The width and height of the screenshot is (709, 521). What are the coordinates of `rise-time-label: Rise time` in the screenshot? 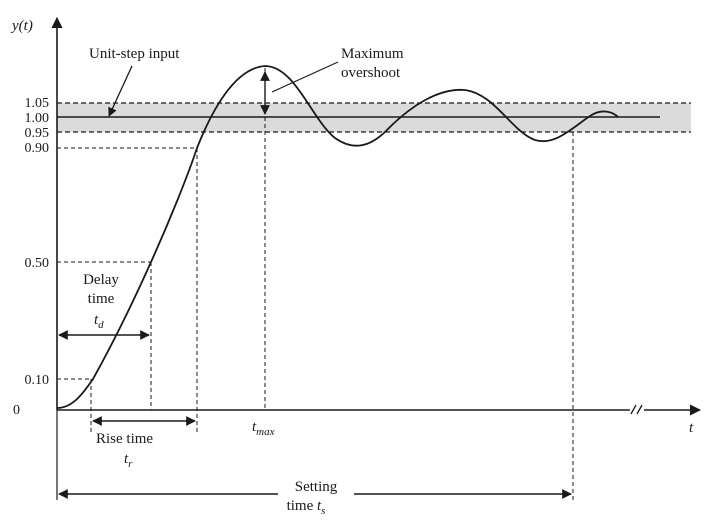 It's located at (124, 439).